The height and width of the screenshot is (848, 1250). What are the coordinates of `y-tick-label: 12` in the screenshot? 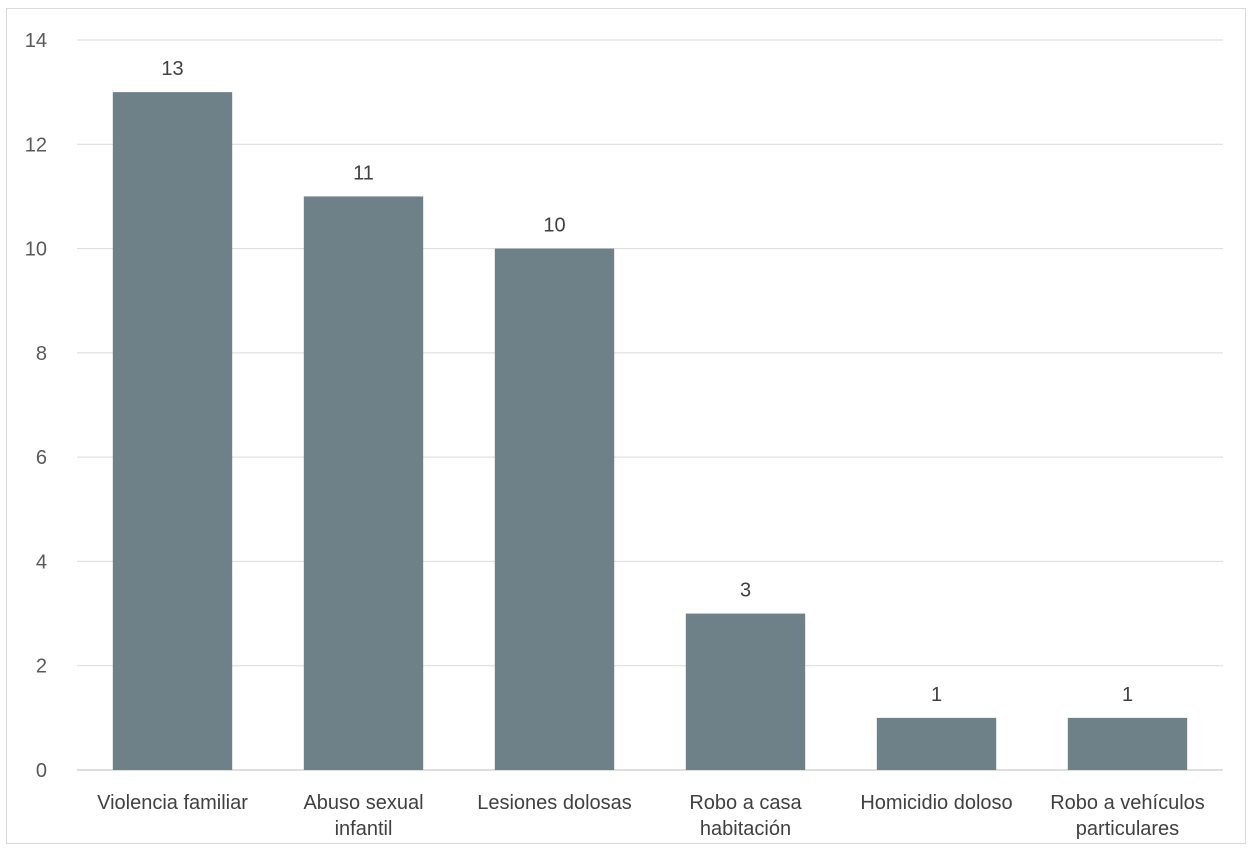 It's located at (36, 145).